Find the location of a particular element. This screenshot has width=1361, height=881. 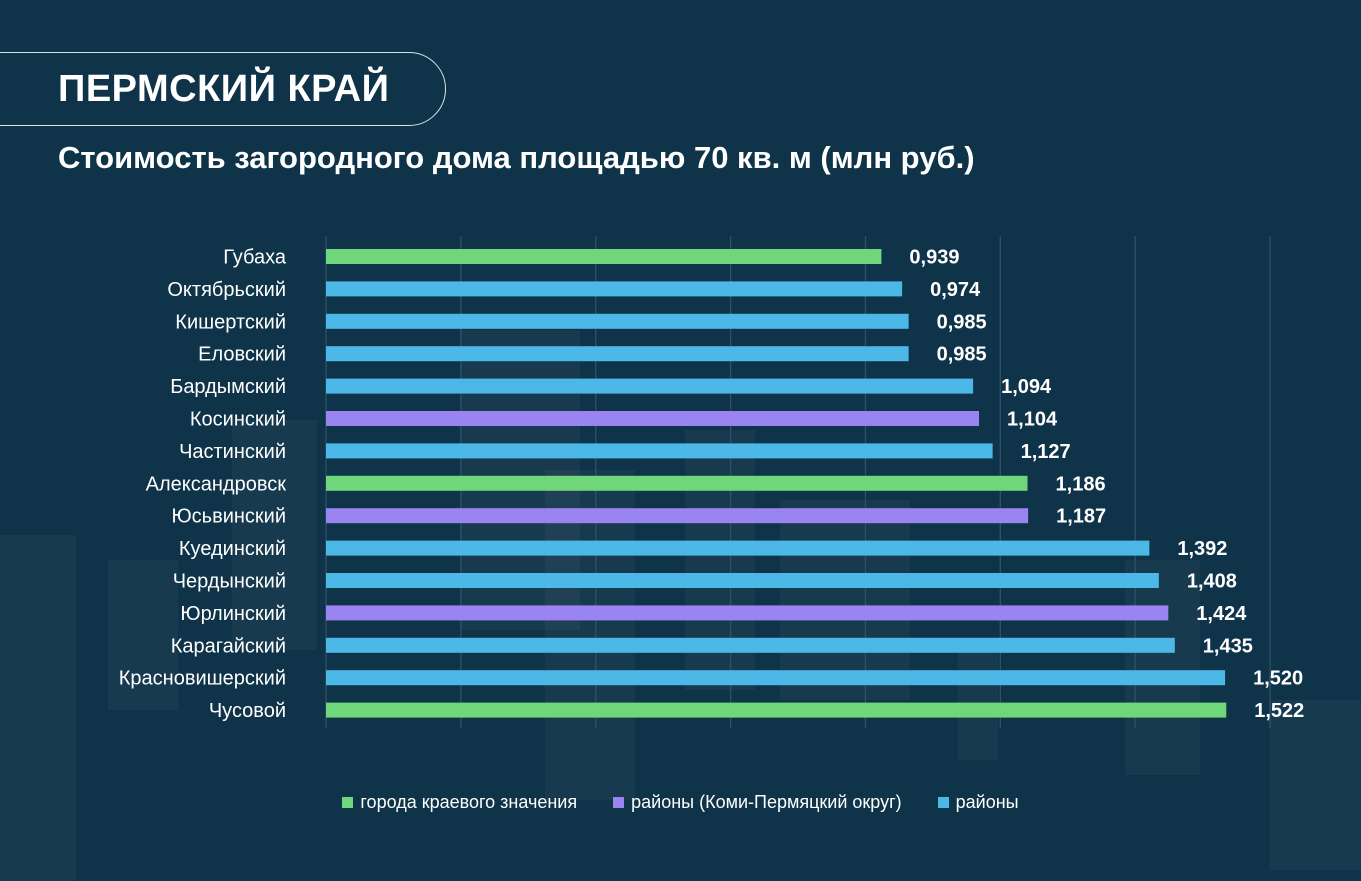

value-label: 1,392 is located at coordinates (1202, 549).